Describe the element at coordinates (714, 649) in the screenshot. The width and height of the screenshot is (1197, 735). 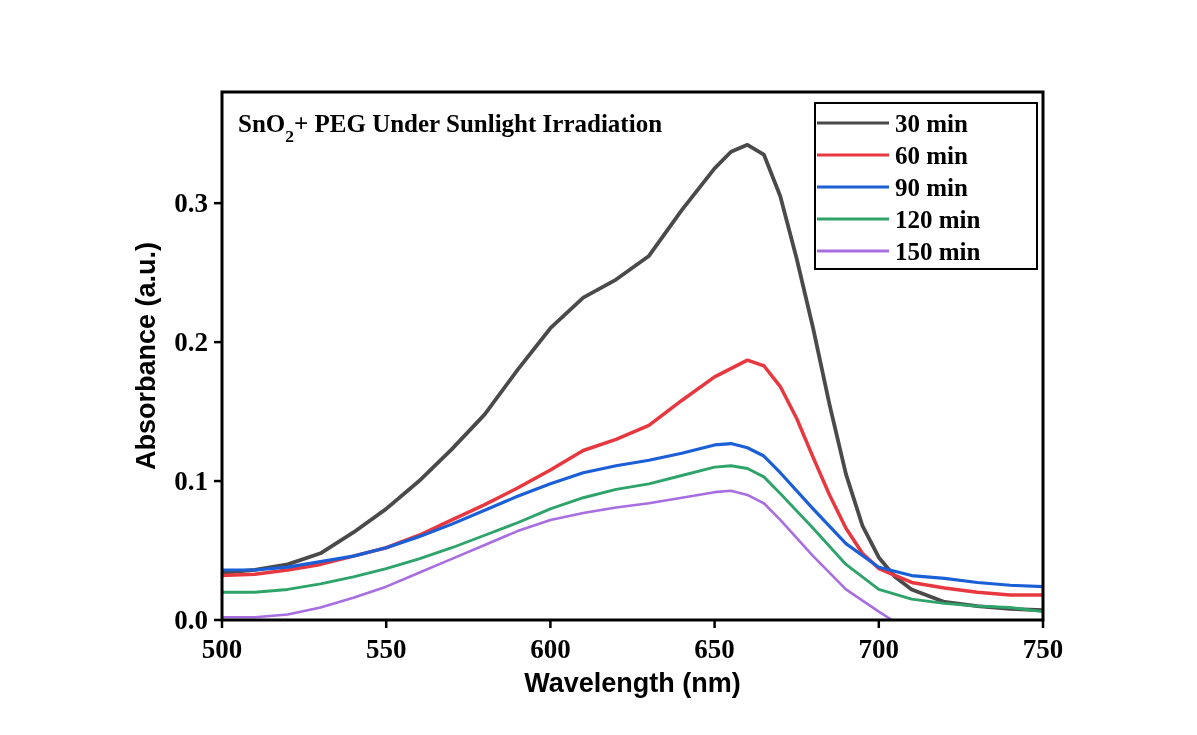
I see `x-tick-label: 650` at that location.